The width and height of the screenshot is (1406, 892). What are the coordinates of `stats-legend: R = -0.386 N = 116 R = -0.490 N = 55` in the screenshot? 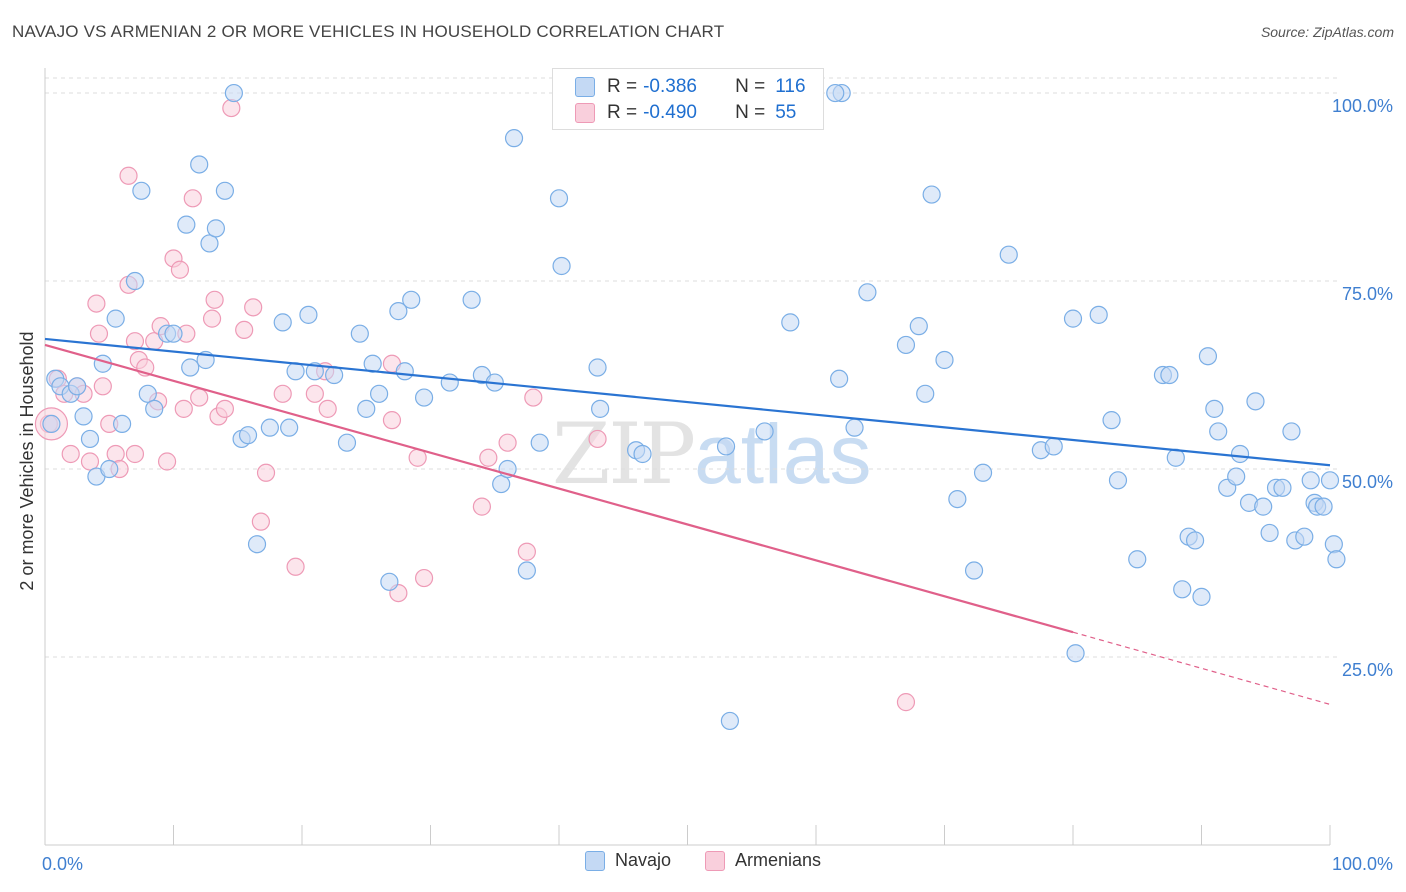 It's located at (688, 99).